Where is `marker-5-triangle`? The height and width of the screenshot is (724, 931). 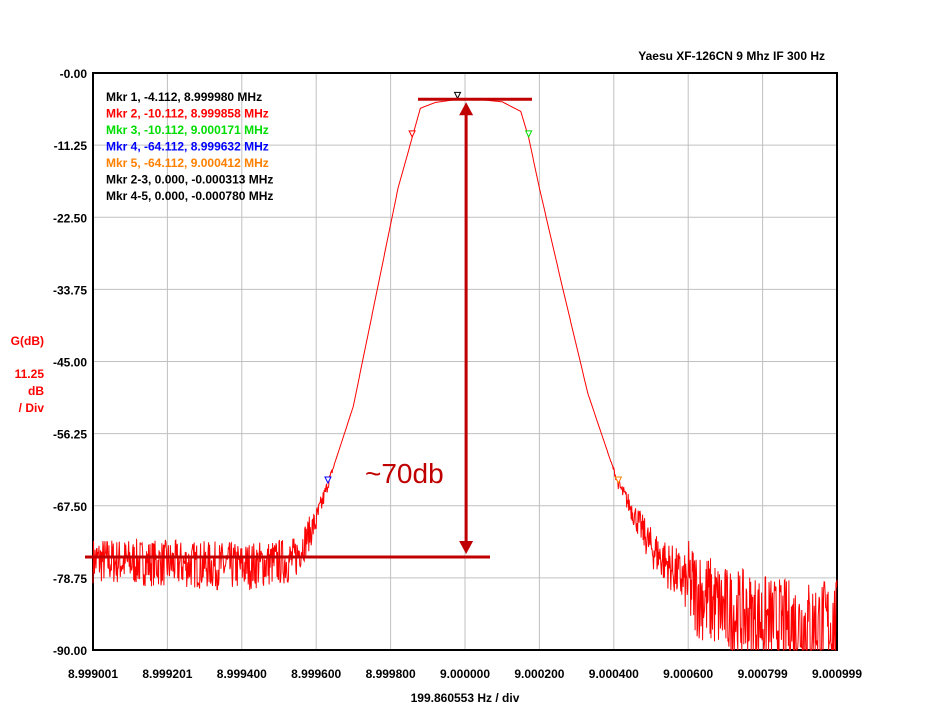
marker-5-triangle is located at coordinates (618, 480).